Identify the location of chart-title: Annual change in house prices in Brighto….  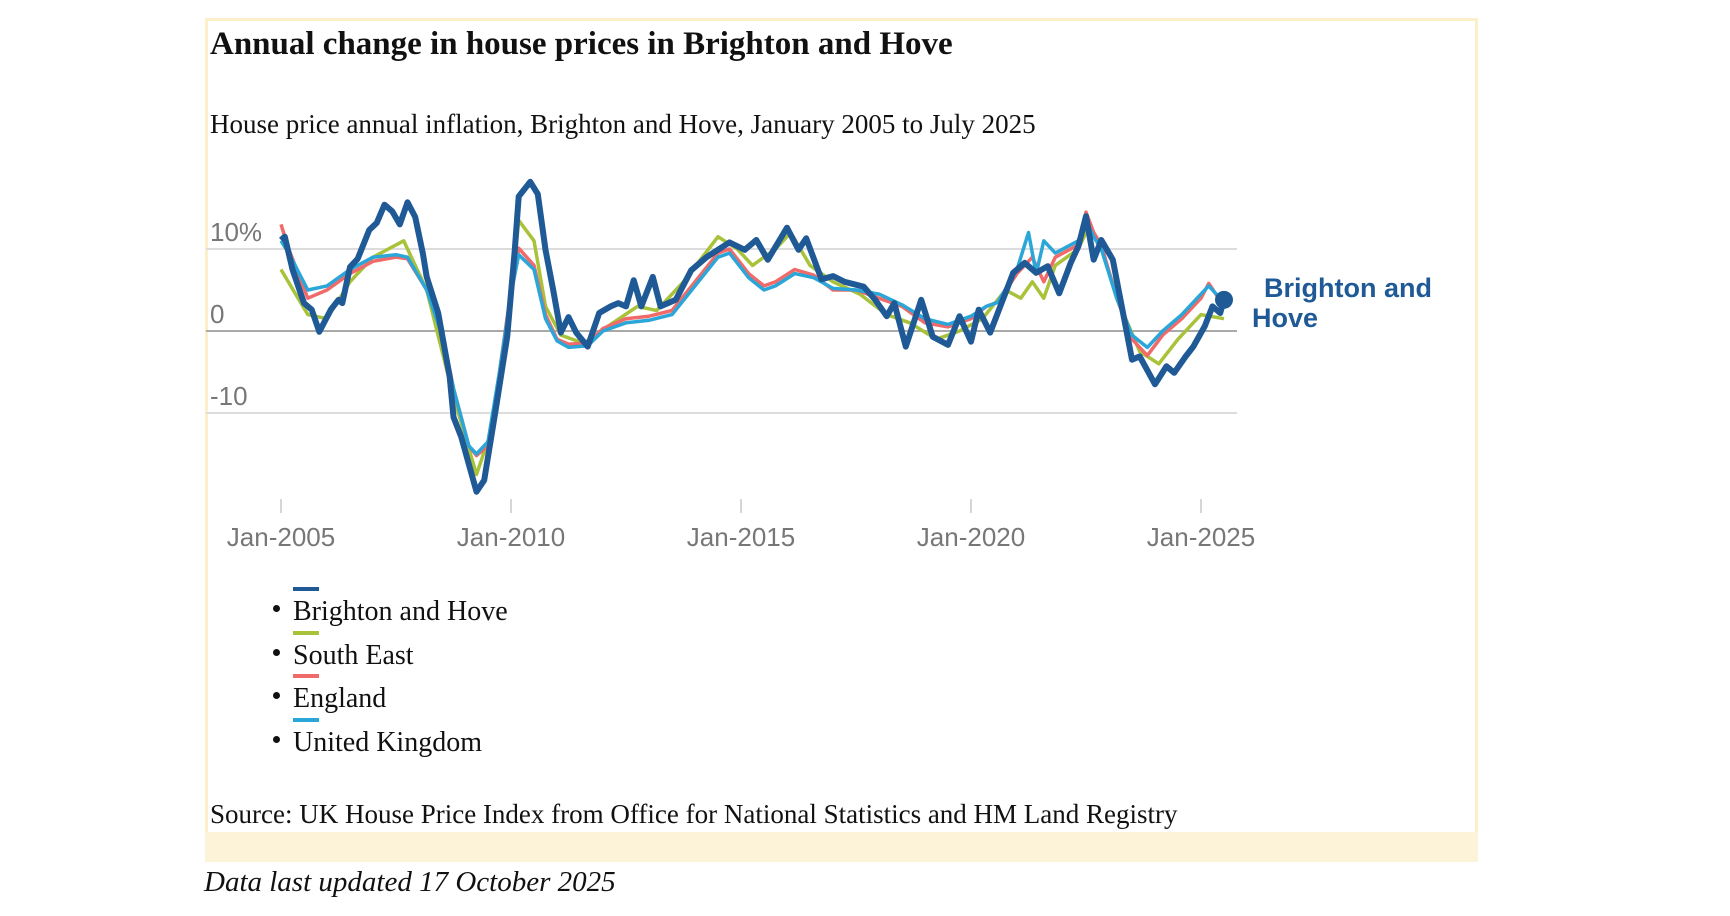
(581, 44).